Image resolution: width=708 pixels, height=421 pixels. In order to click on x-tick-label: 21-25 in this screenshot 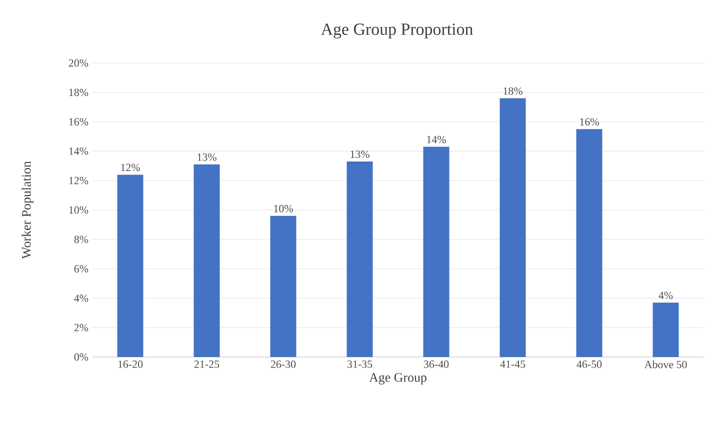, I will do `click(207, 364)`.